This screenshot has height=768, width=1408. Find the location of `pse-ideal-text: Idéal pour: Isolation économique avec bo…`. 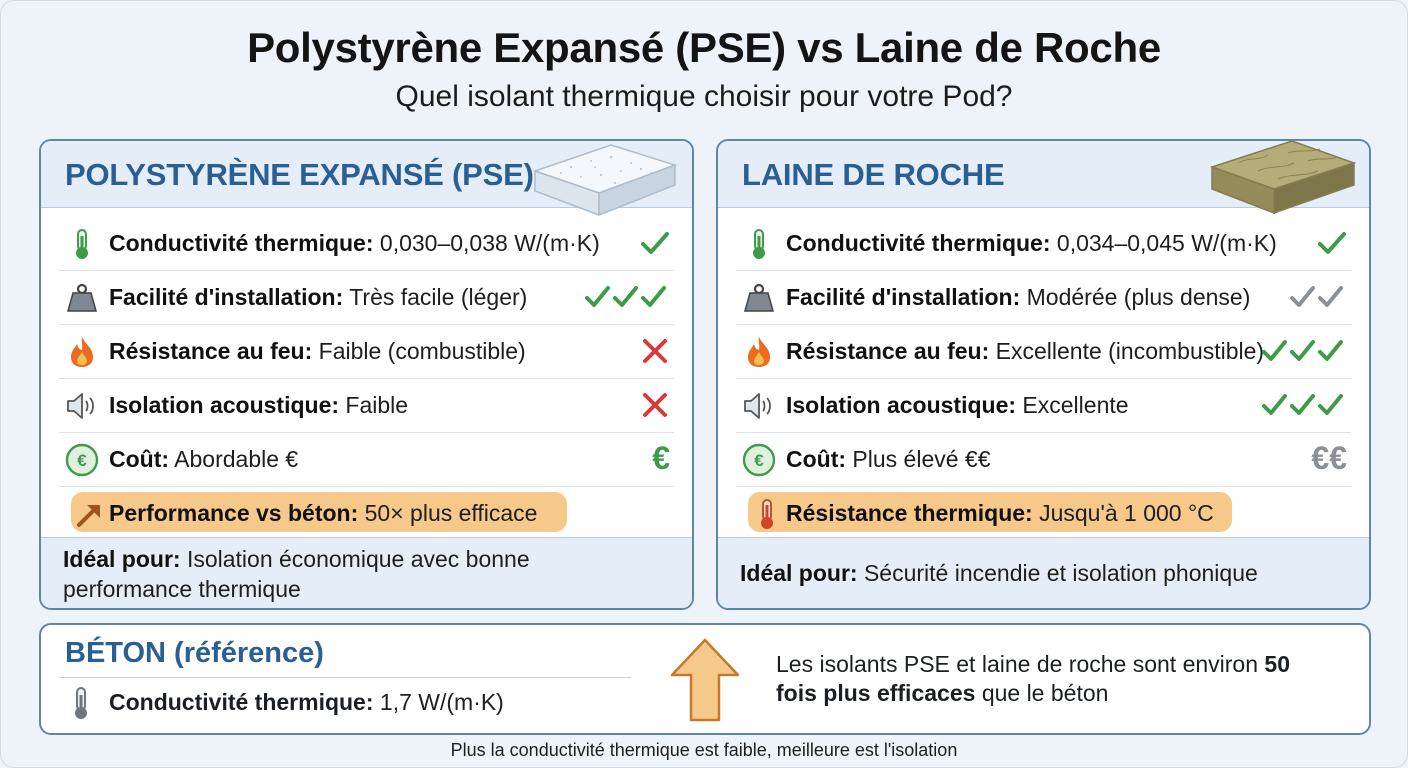

pse-ideal-text: Idéal pour: Isolation économique avec bo… is located at coordinates (296, 574).